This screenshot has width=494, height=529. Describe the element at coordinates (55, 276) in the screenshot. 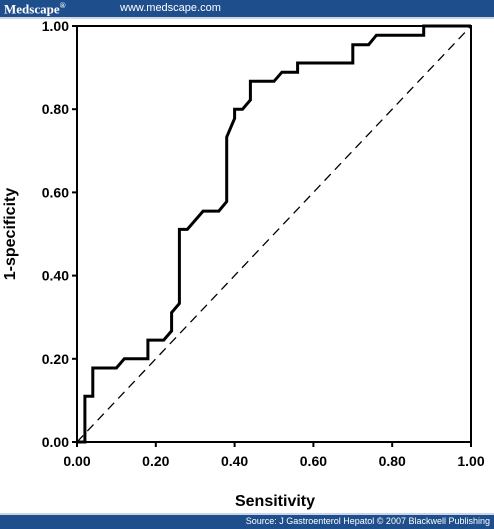

I see `y-tick-label: 0.40` at that location.